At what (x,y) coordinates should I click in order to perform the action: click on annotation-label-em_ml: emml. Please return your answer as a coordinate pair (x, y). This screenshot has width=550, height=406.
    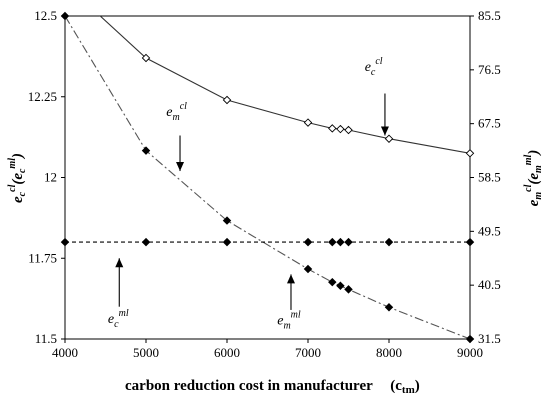
    Looking at the image, I should click on (289, 320).